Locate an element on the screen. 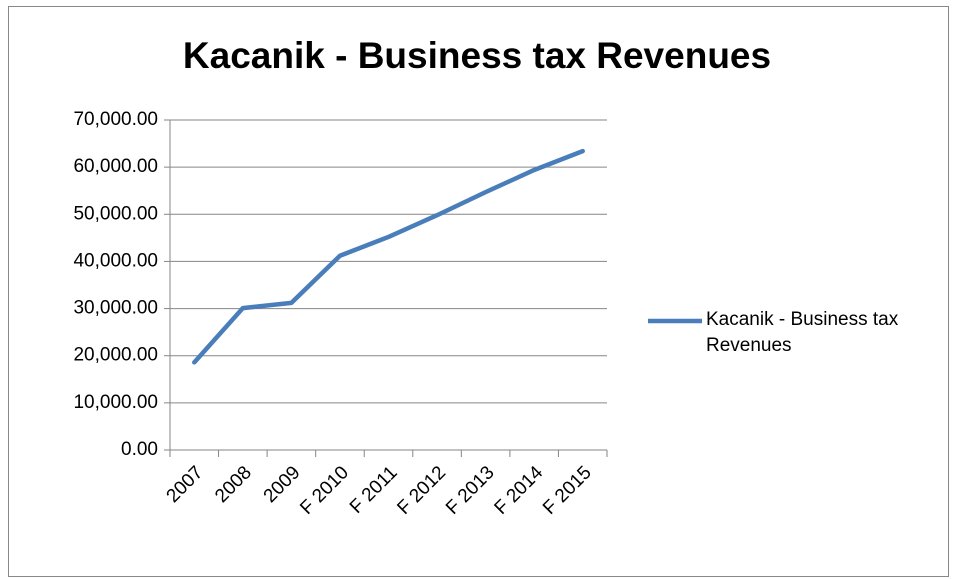 The image size is (954, 579). y-tick-label: 70,000.00 is located at coordinates (115, 119).